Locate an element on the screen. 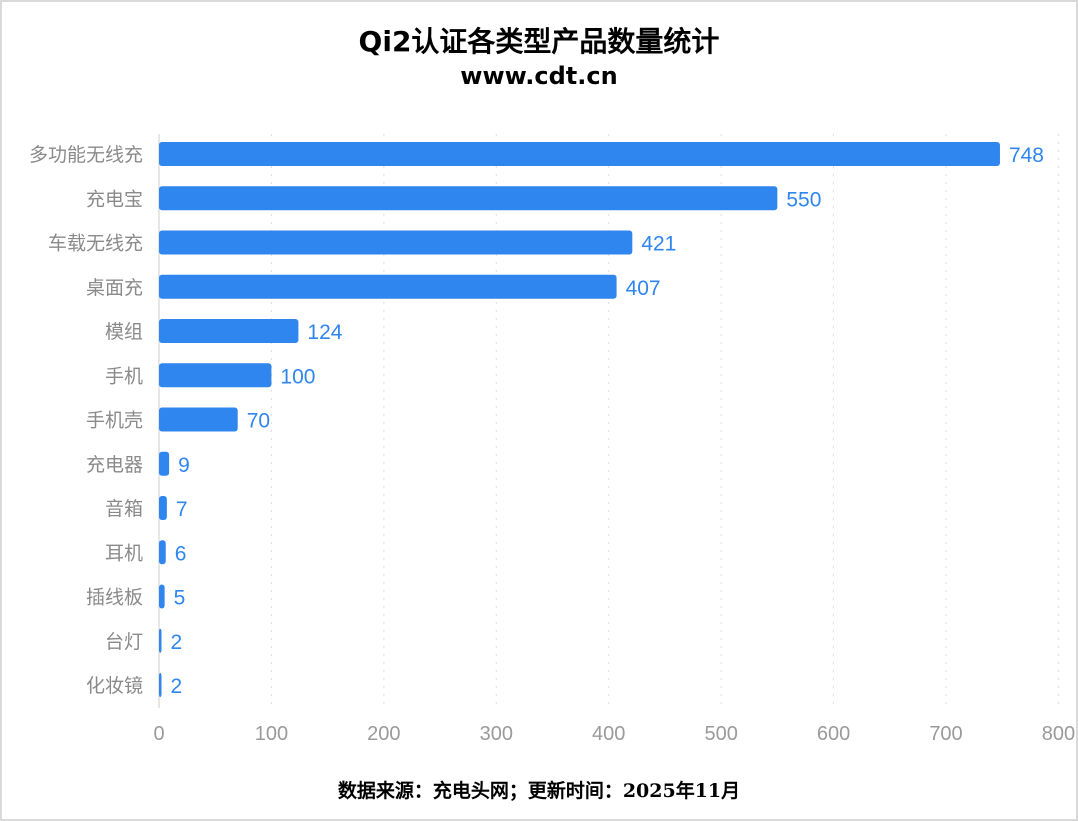  chart-title: Qi2认证各类型产品数量统计 is located at coordinates (539, 41).